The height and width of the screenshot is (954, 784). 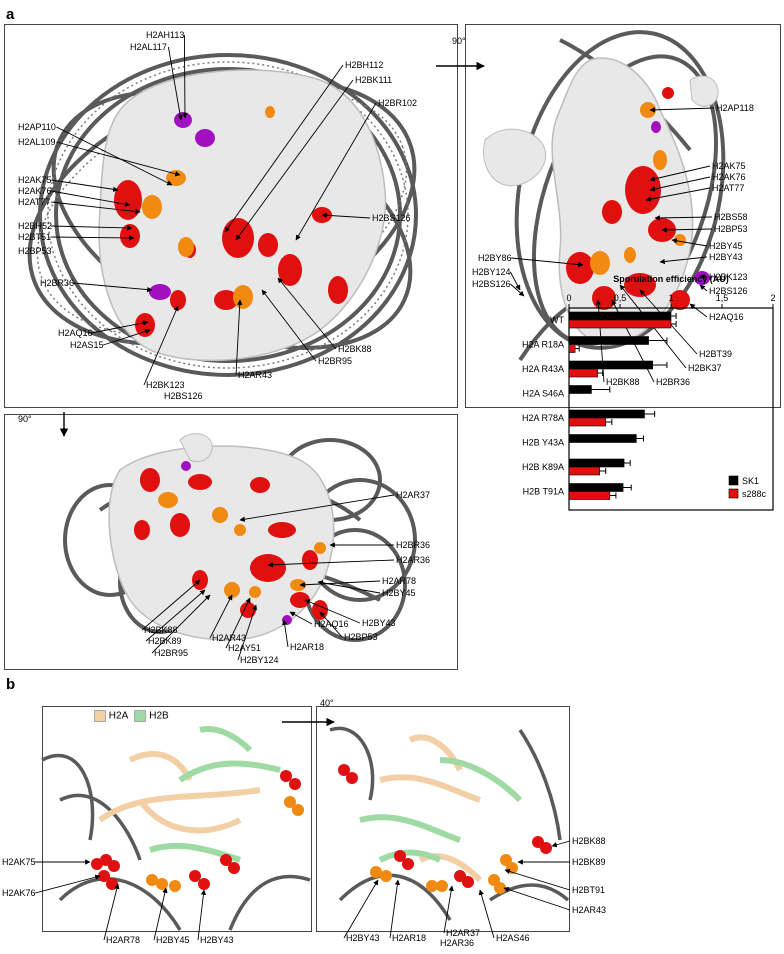 What do you see at coordinates (10, 14) in the screenshot?
I see `panel-letter-a: a` at bounding box center [10, 14].